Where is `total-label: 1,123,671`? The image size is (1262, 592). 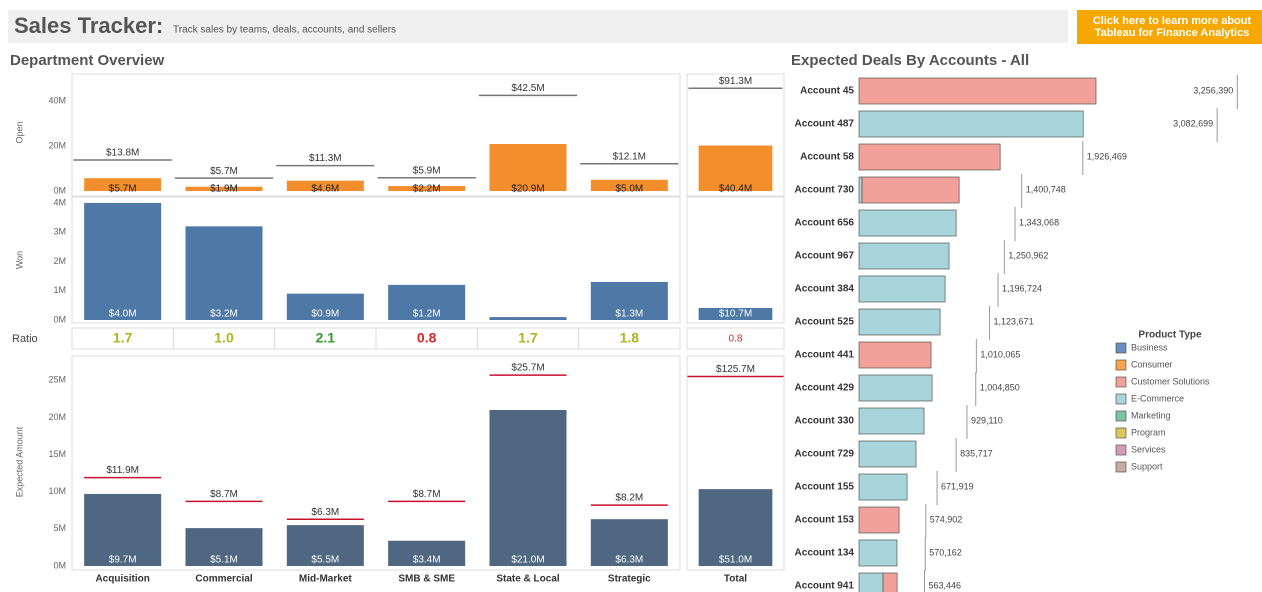
total-label: 1,123,671 is located at coordinates (1014, 321).